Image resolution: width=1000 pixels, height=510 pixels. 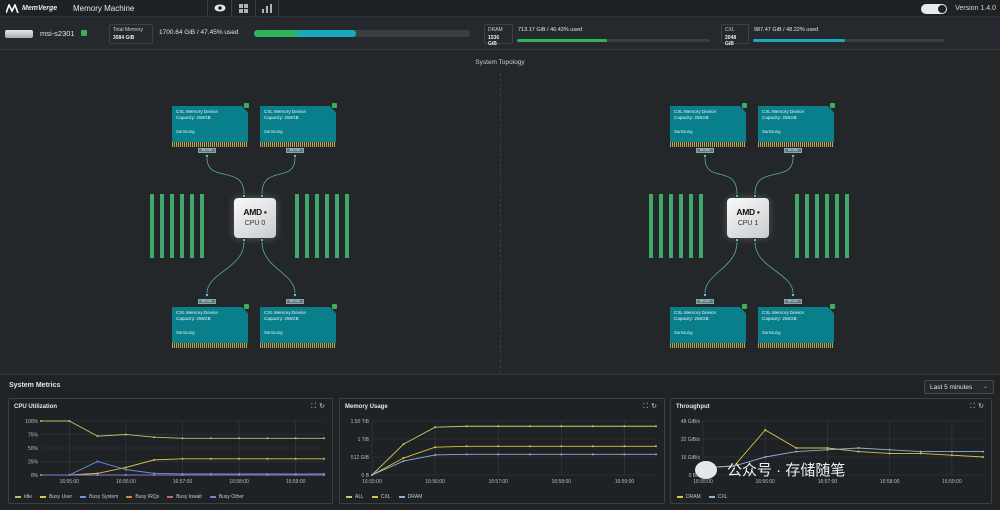 I want to click on legend-item: Busy Iowait, so click(x=184, y=497).